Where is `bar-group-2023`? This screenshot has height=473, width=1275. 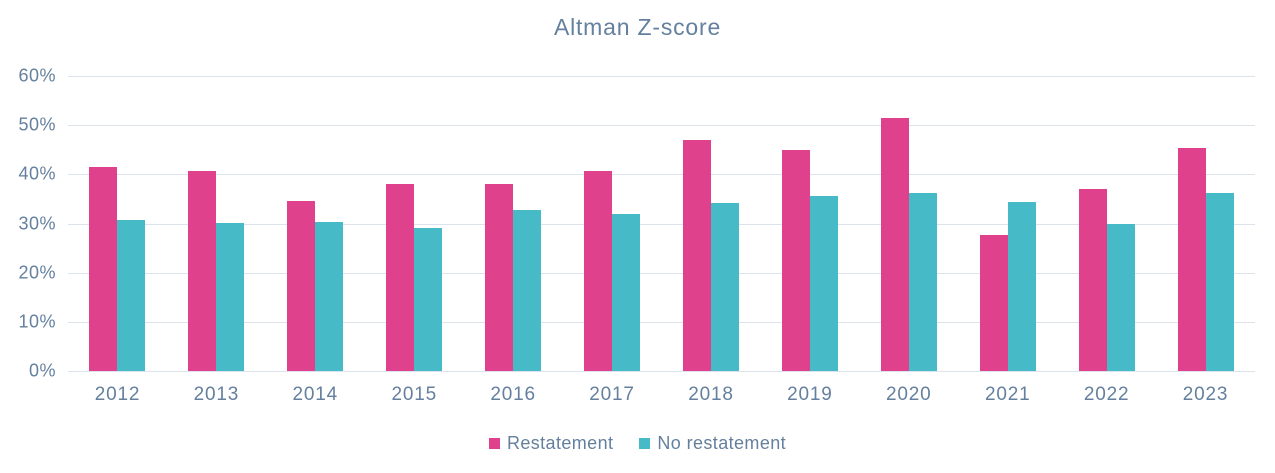
bar-group-2023 is located at coordinates (1205, 259).